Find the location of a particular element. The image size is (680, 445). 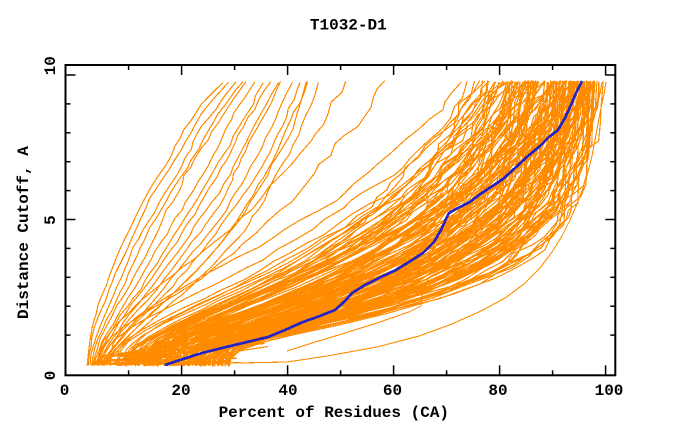

svg-text: Percent of Residues (CA) is located at coordinates (334, 413).